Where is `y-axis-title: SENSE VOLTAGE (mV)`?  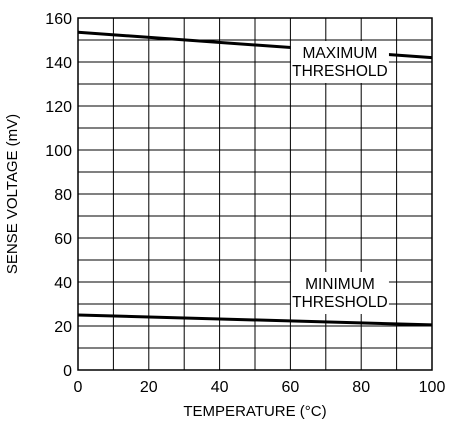
y-axis-title: SENSE VOLTAGE (mV) is located at coordinates (12, 194).